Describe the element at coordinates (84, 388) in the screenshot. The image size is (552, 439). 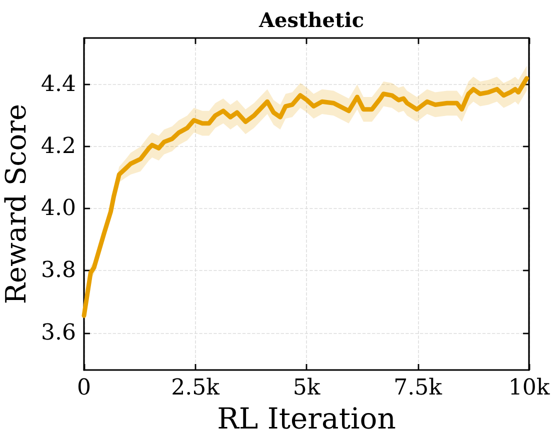
I see `x-tick-label: 0` at that location.